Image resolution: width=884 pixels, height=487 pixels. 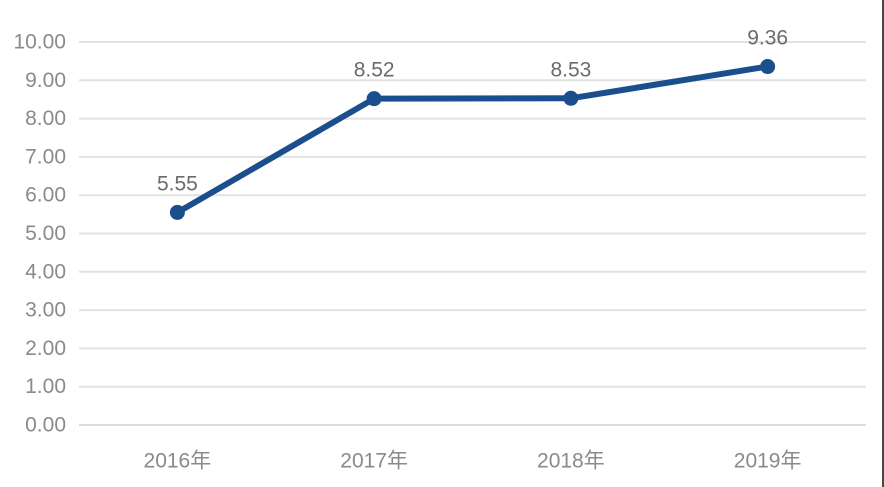 I want to click on x-axis-label: 2019年, so click(x=768, y=461).